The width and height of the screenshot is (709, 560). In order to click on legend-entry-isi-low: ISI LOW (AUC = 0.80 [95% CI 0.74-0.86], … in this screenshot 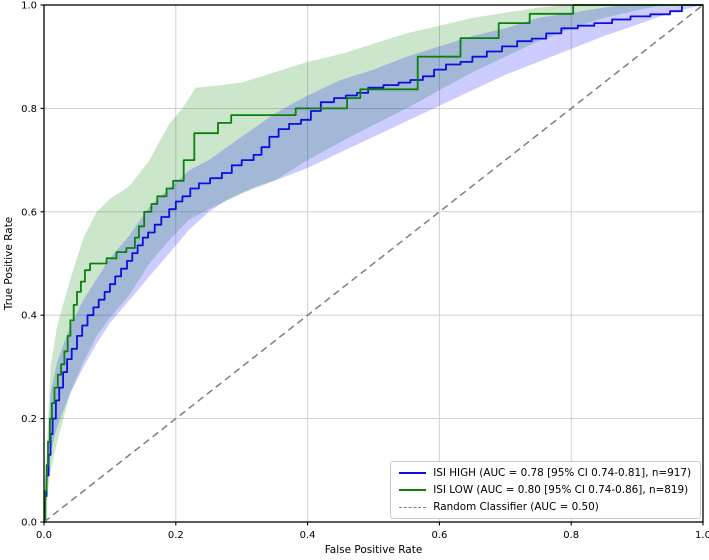, I will do `click(545, 490)`.